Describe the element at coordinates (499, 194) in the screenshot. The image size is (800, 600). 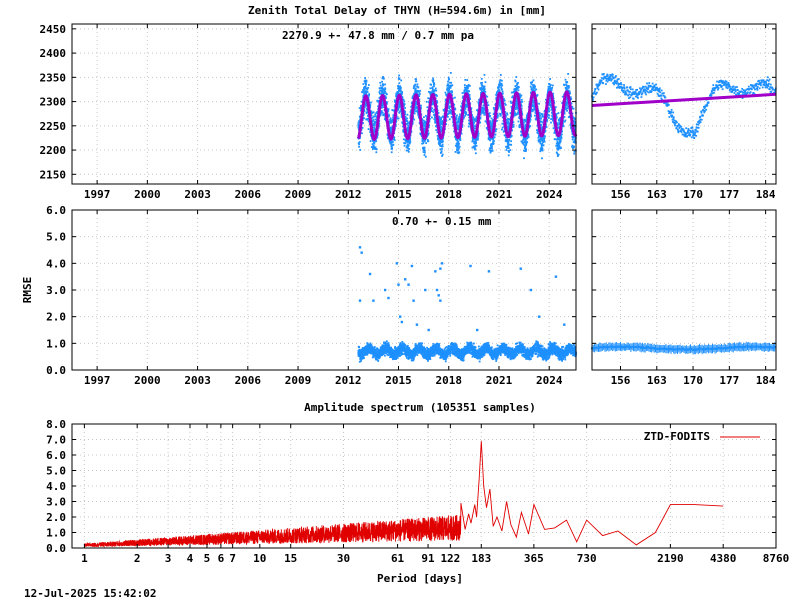
I see `x-tick-label: 2021` at that location.